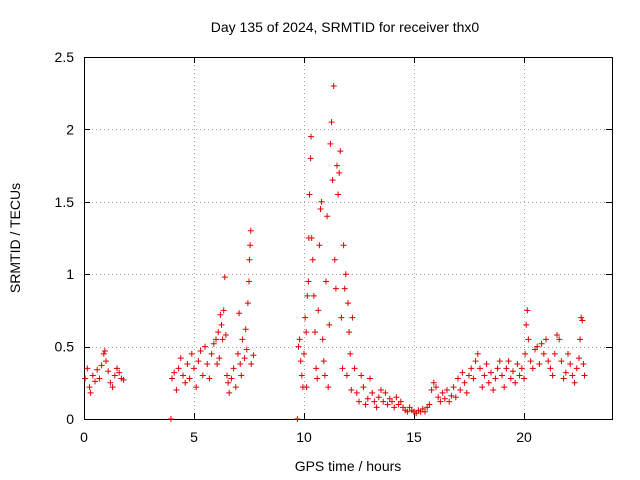 This screenshot has width=640, height=480. Describe the element at coordinates (304, 437) in the screenshot. I see `x-tick-label: 10` at that location.